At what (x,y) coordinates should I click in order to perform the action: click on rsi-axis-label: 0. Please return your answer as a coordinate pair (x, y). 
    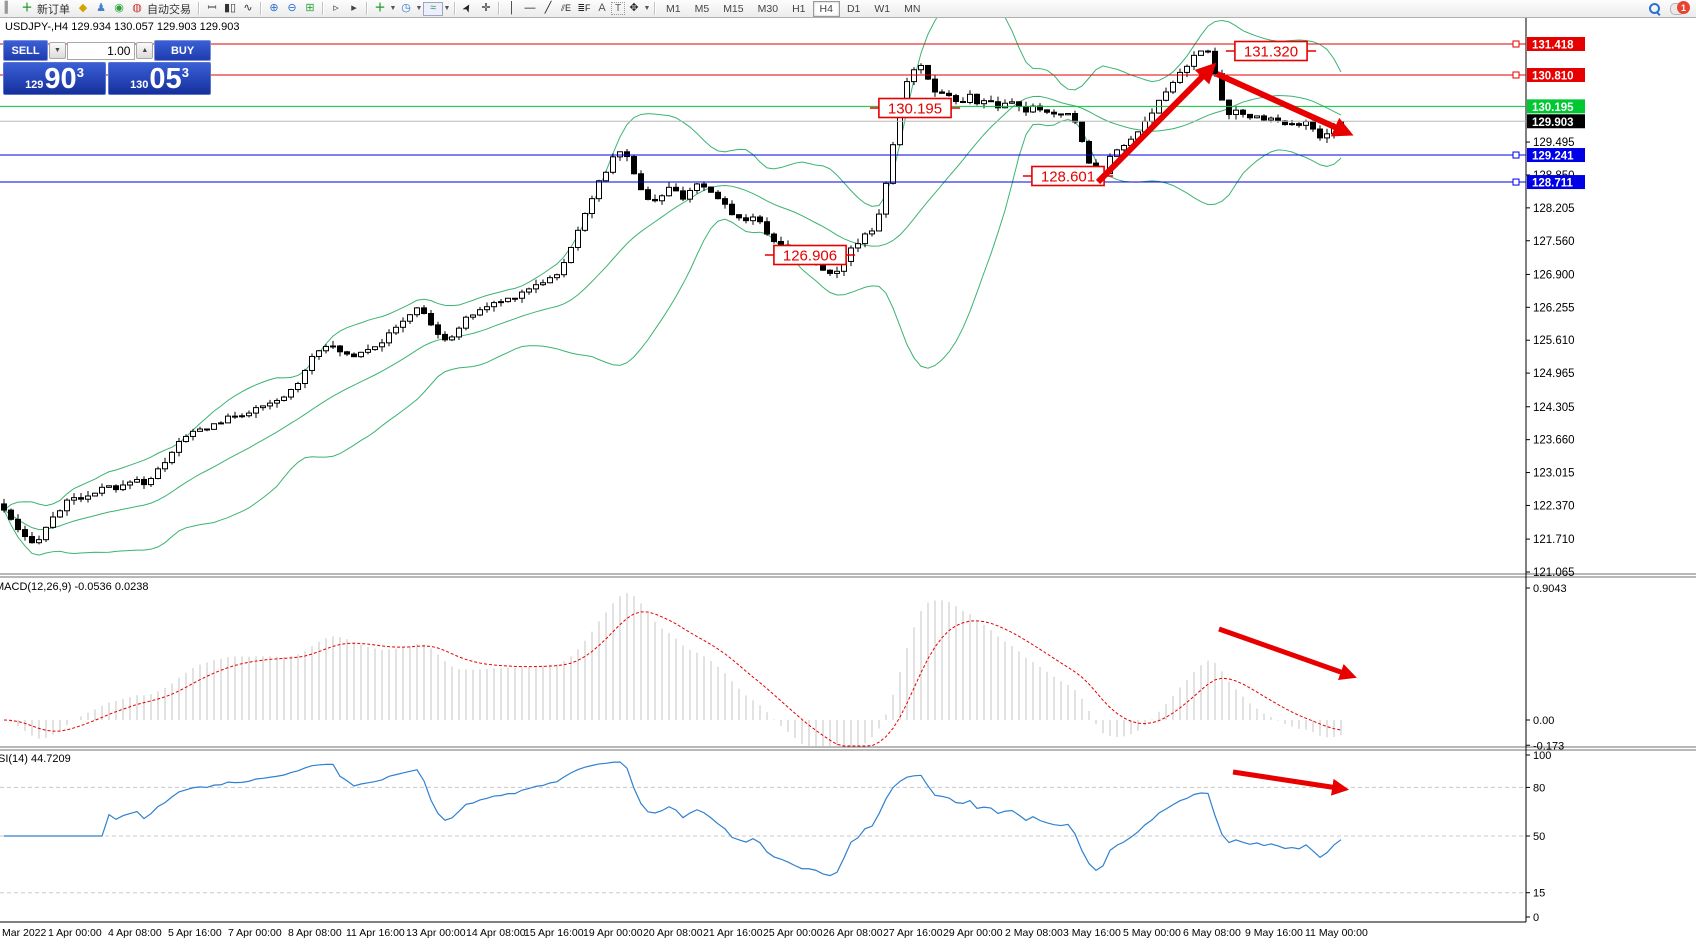
    Looking at the image, I should click on (1536, 918).